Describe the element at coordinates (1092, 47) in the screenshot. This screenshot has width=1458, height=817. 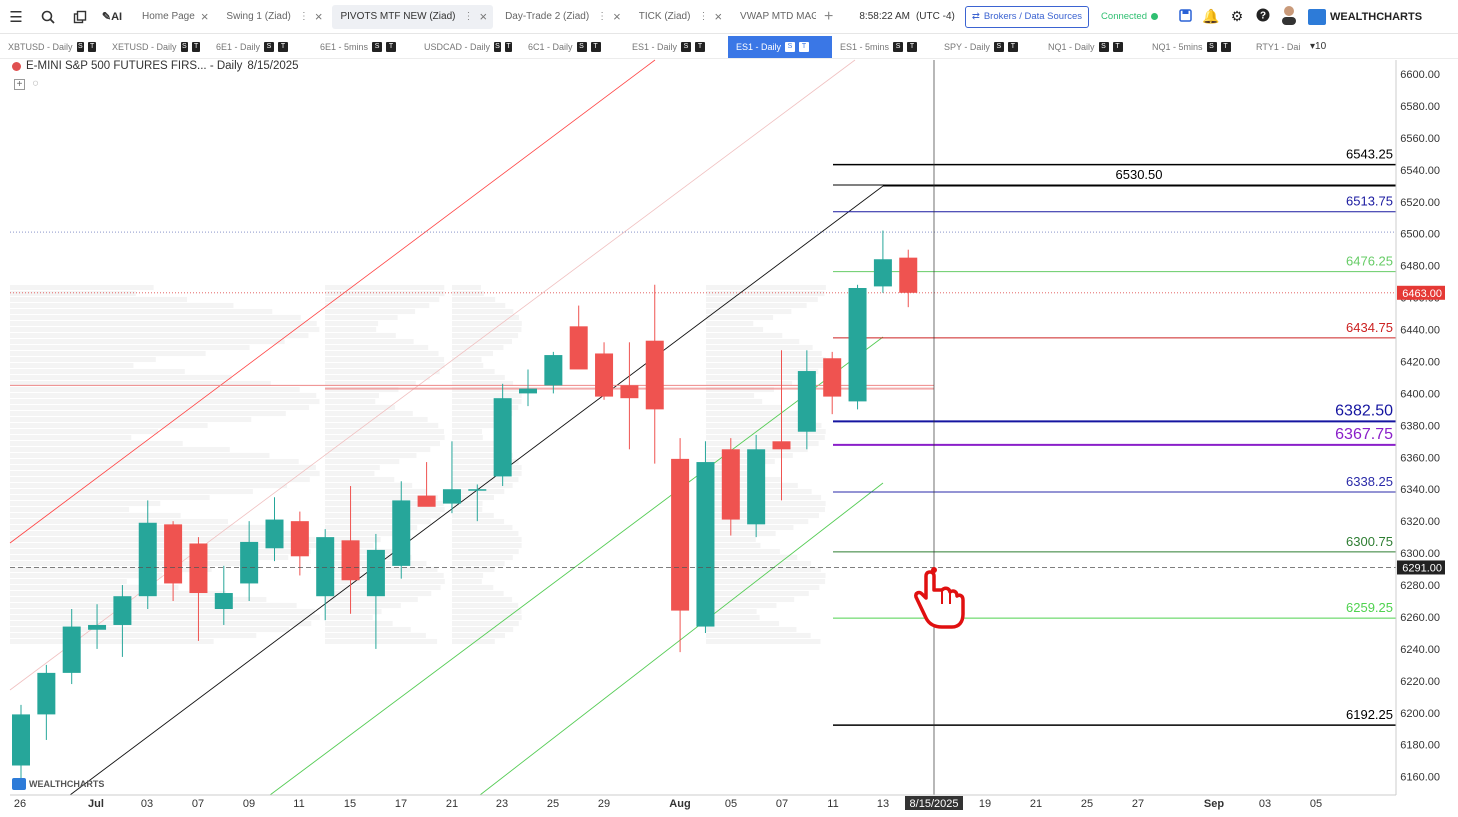
I see `symbol-tab: NQ1 - Daily S T` at that location.